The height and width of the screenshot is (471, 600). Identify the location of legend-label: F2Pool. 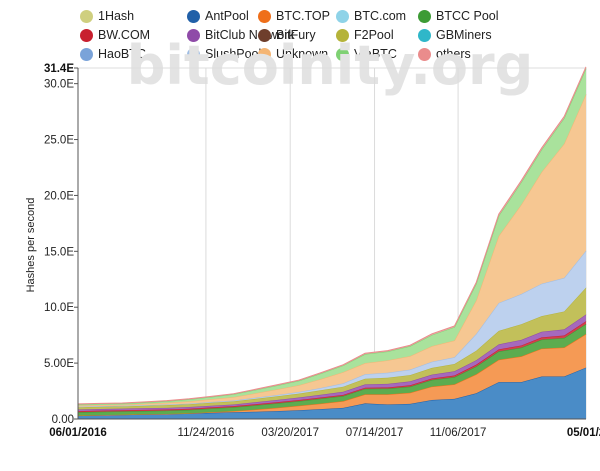
(374, 35).